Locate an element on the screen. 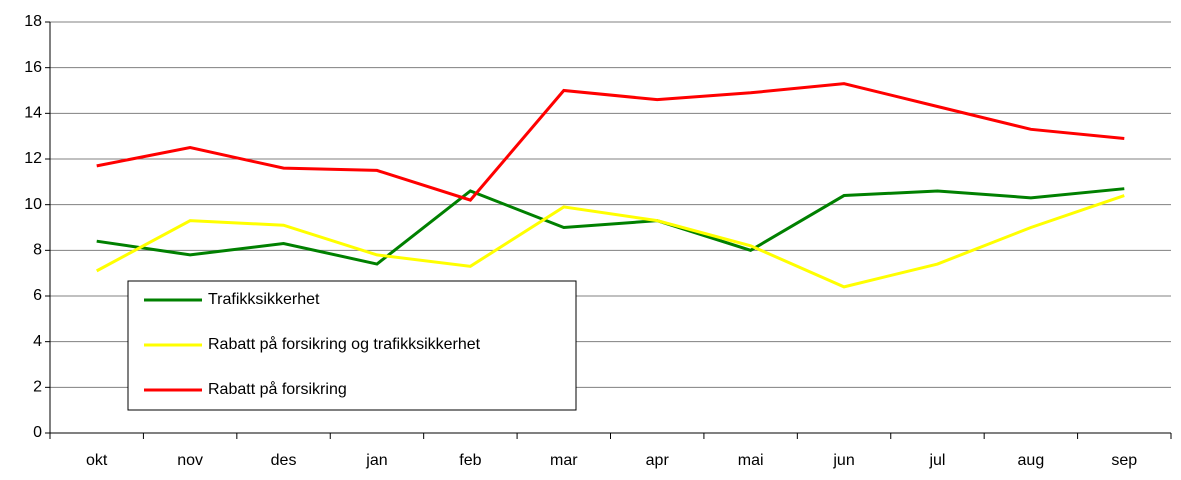 This screenshot has width=1181, height=480. y-tick-label: 12 is located at coordinates (33, 158).